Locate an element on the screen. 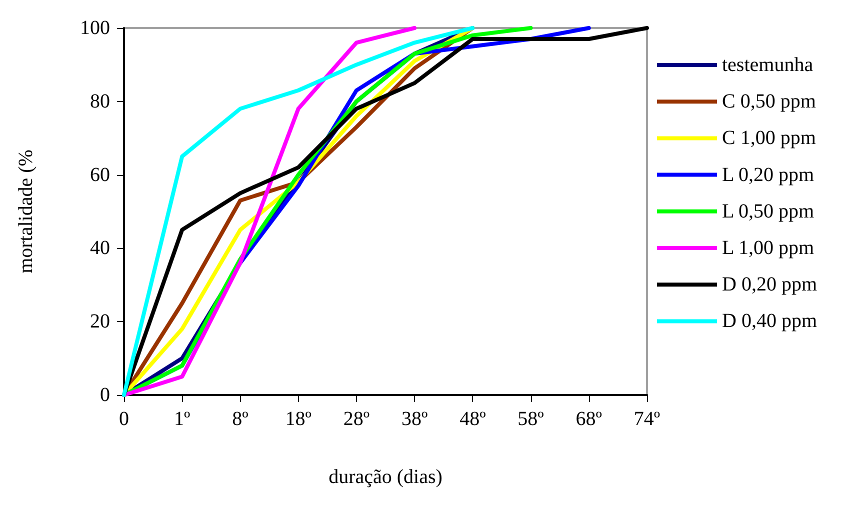 The height and width of the screenshot is (518, 859). y-tick-label: 100 is located at coordinates (95, 28).